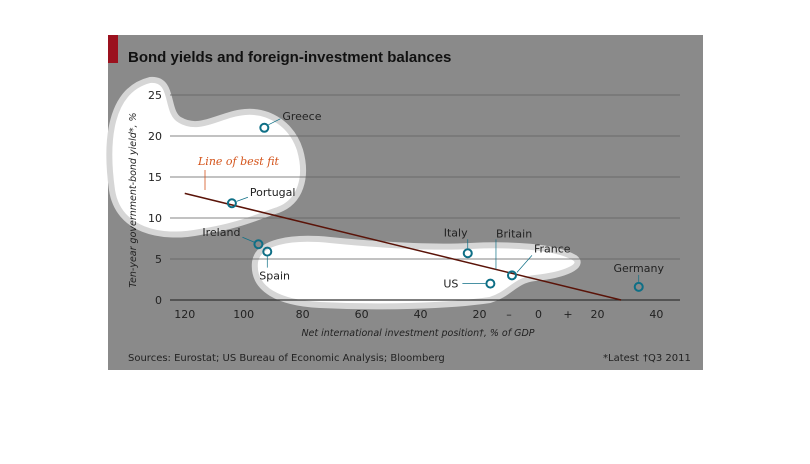  Describe the element at coordinates (538, 314) in the screenshot. I see `x-tick-label: 0` at that location.